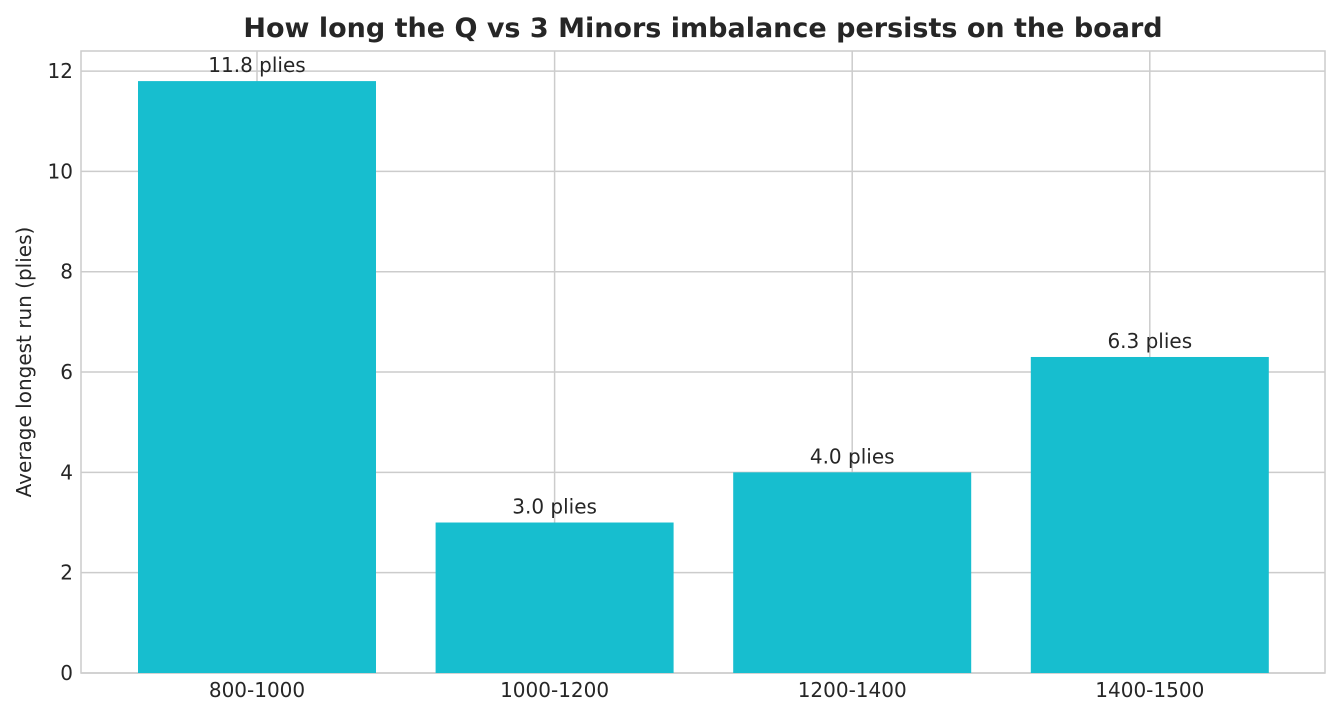 The image size is (1341, 717). What do you see at coordinates (852, 456) in the screenshot?
I see `bar-value-label: 4.0 plies` at bounding box center [852, 456].